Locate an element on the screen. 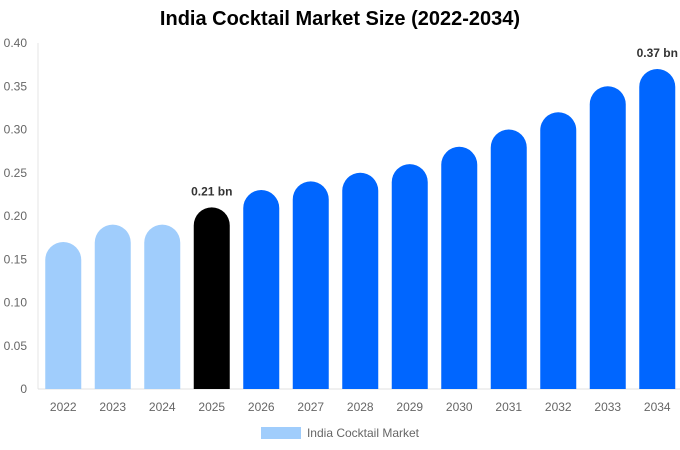 Image resolution: width=680 pixels, height=450 pixels. x-tick-label: 2030 is located at coordinates (459, 407).